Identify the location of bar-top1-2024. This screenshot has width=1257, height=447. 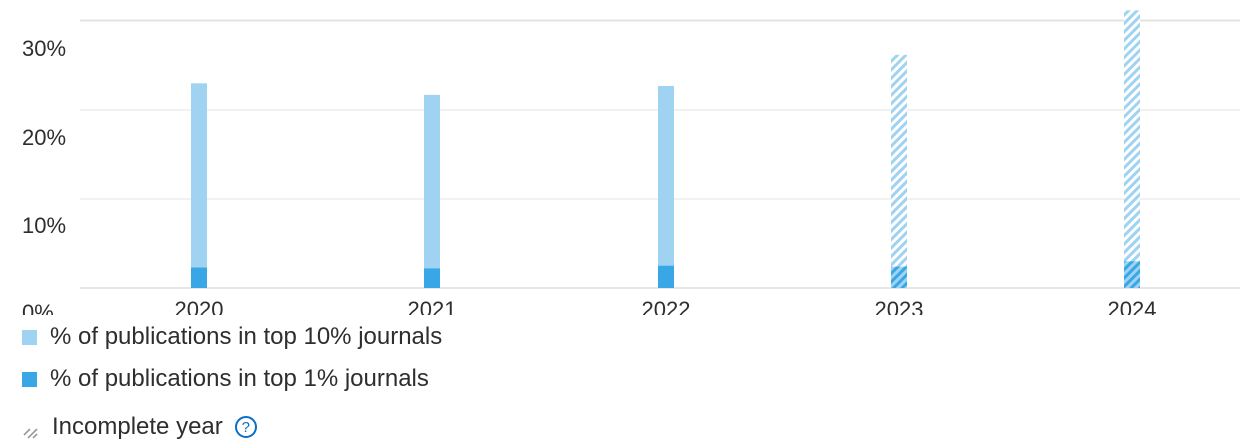
(1132, 274).